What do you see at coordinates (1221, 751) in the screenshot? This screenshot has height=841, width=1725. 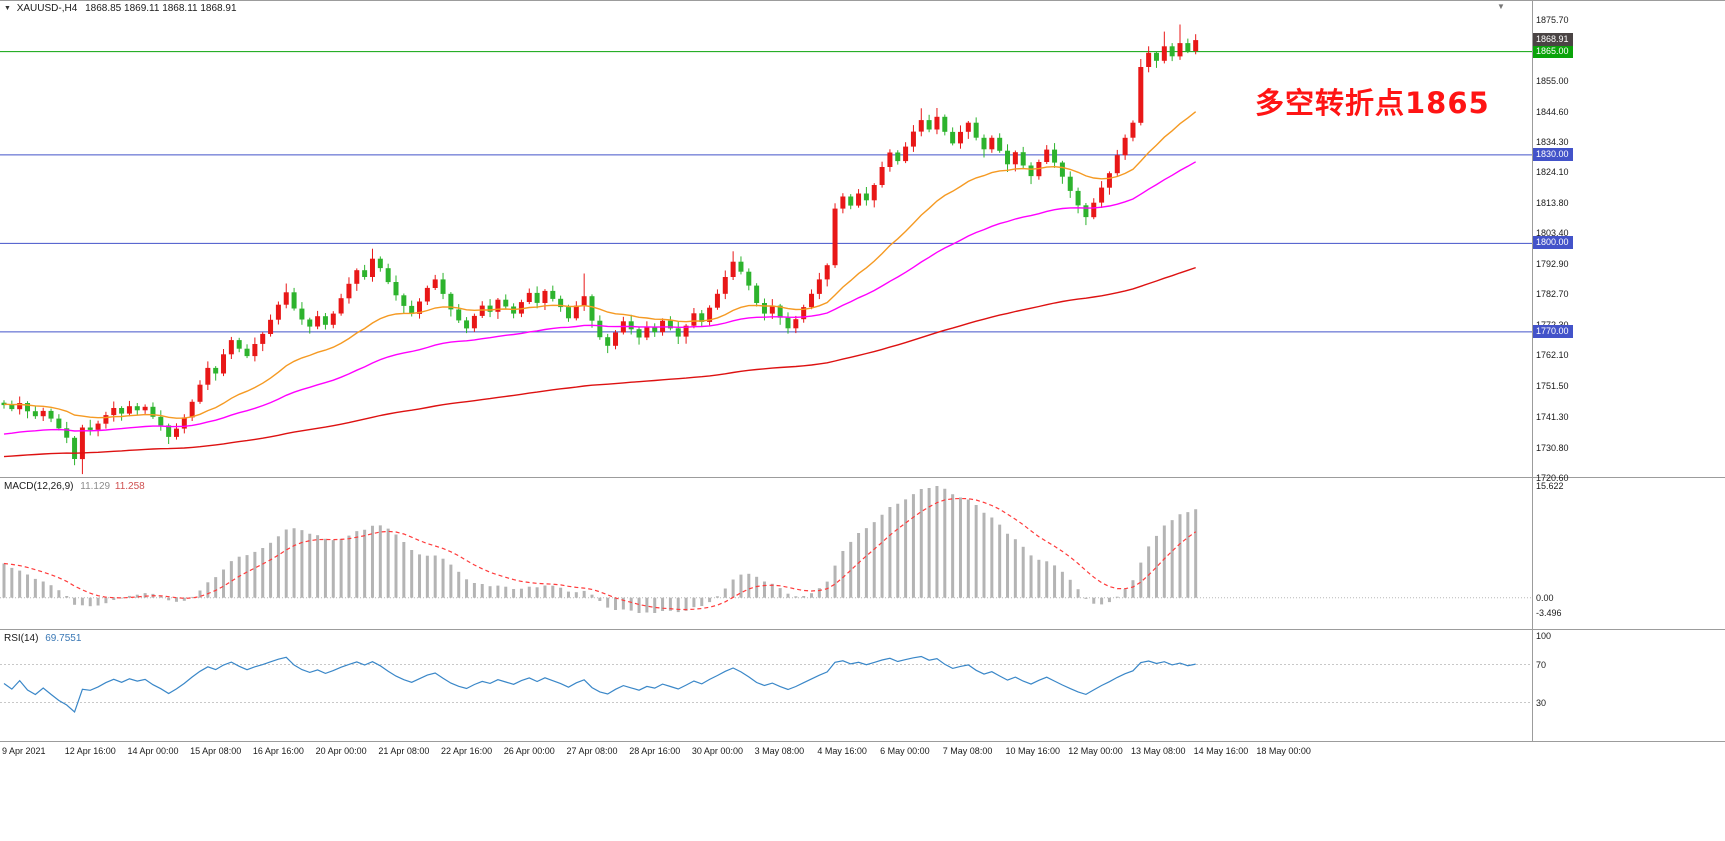 I see `time-tick-label: 14 May 16:00` at bounding box center [1221, 751].